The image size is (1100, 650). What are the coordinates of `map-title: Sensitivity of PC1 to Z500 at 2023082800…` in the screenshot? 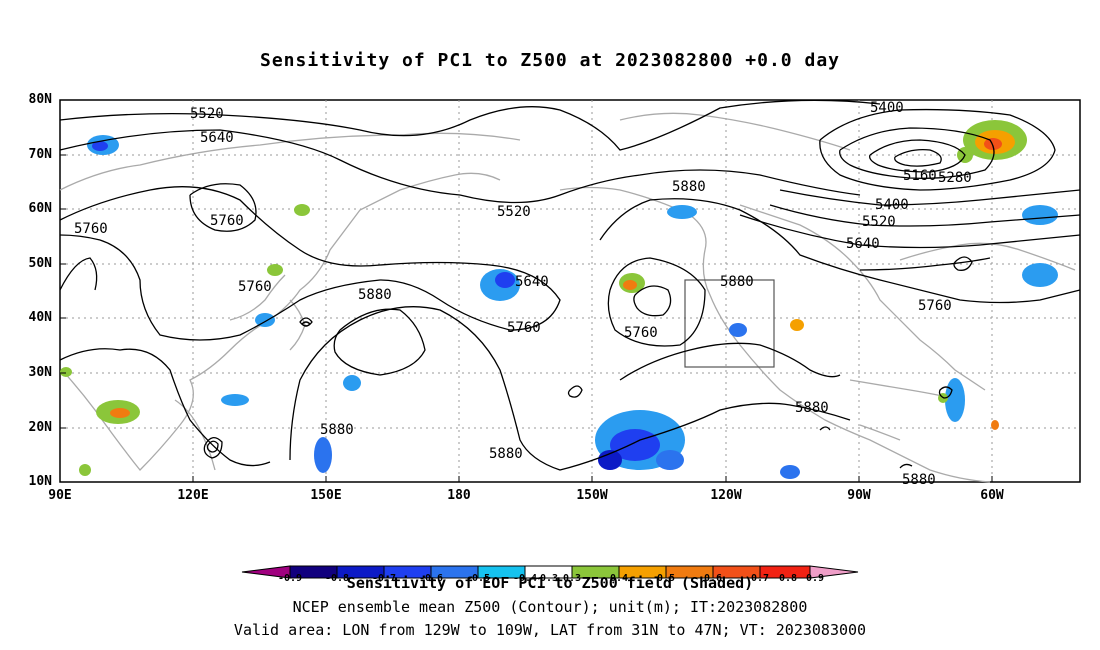 It's located at (549, 60).